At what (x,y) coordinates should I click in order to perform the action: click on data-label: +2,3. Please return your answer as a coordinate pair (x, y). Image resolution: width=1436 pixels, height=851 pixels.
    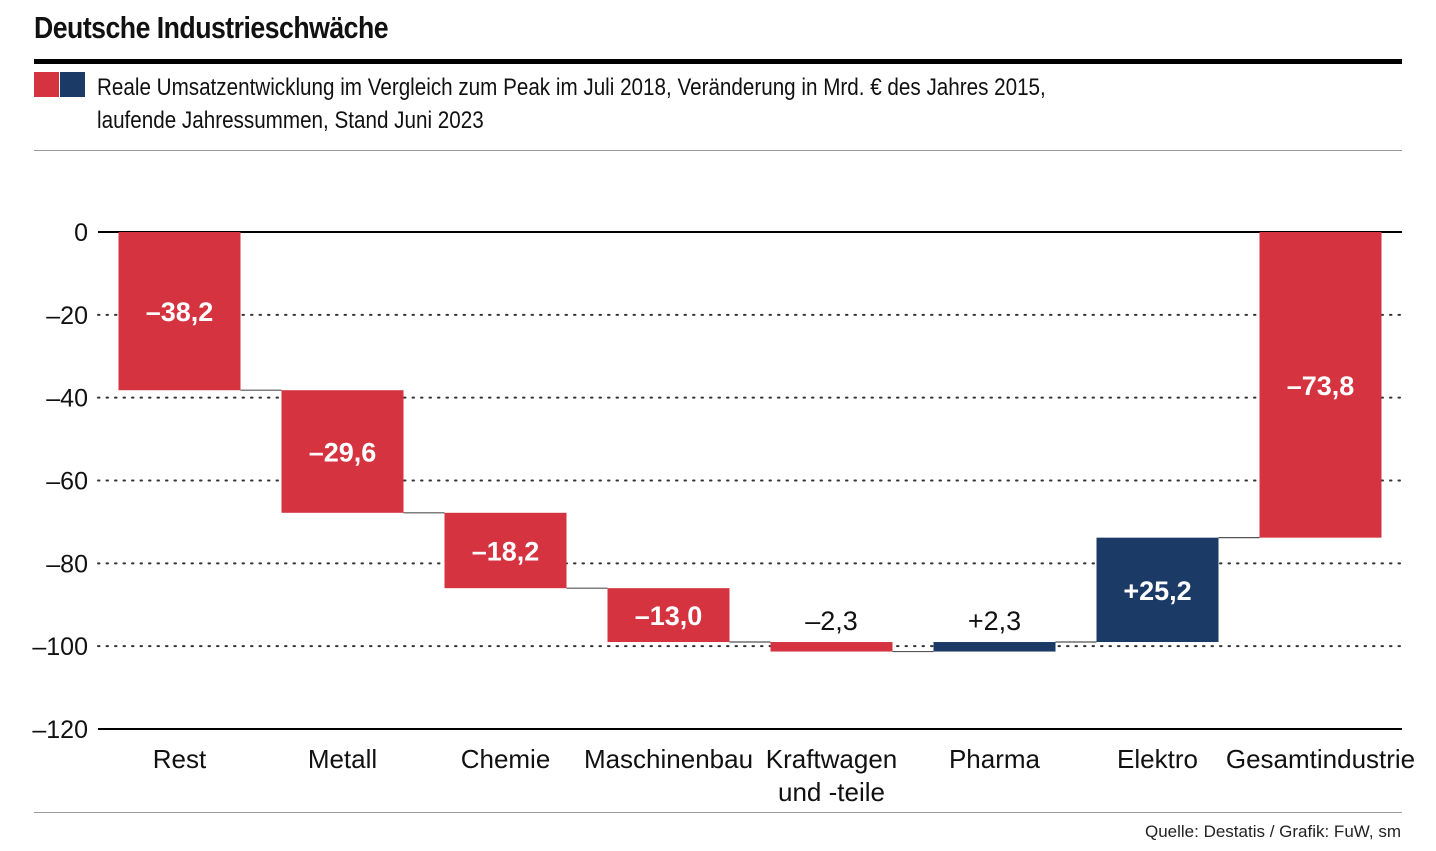
    Looking at the image, I should click on (994, 621).